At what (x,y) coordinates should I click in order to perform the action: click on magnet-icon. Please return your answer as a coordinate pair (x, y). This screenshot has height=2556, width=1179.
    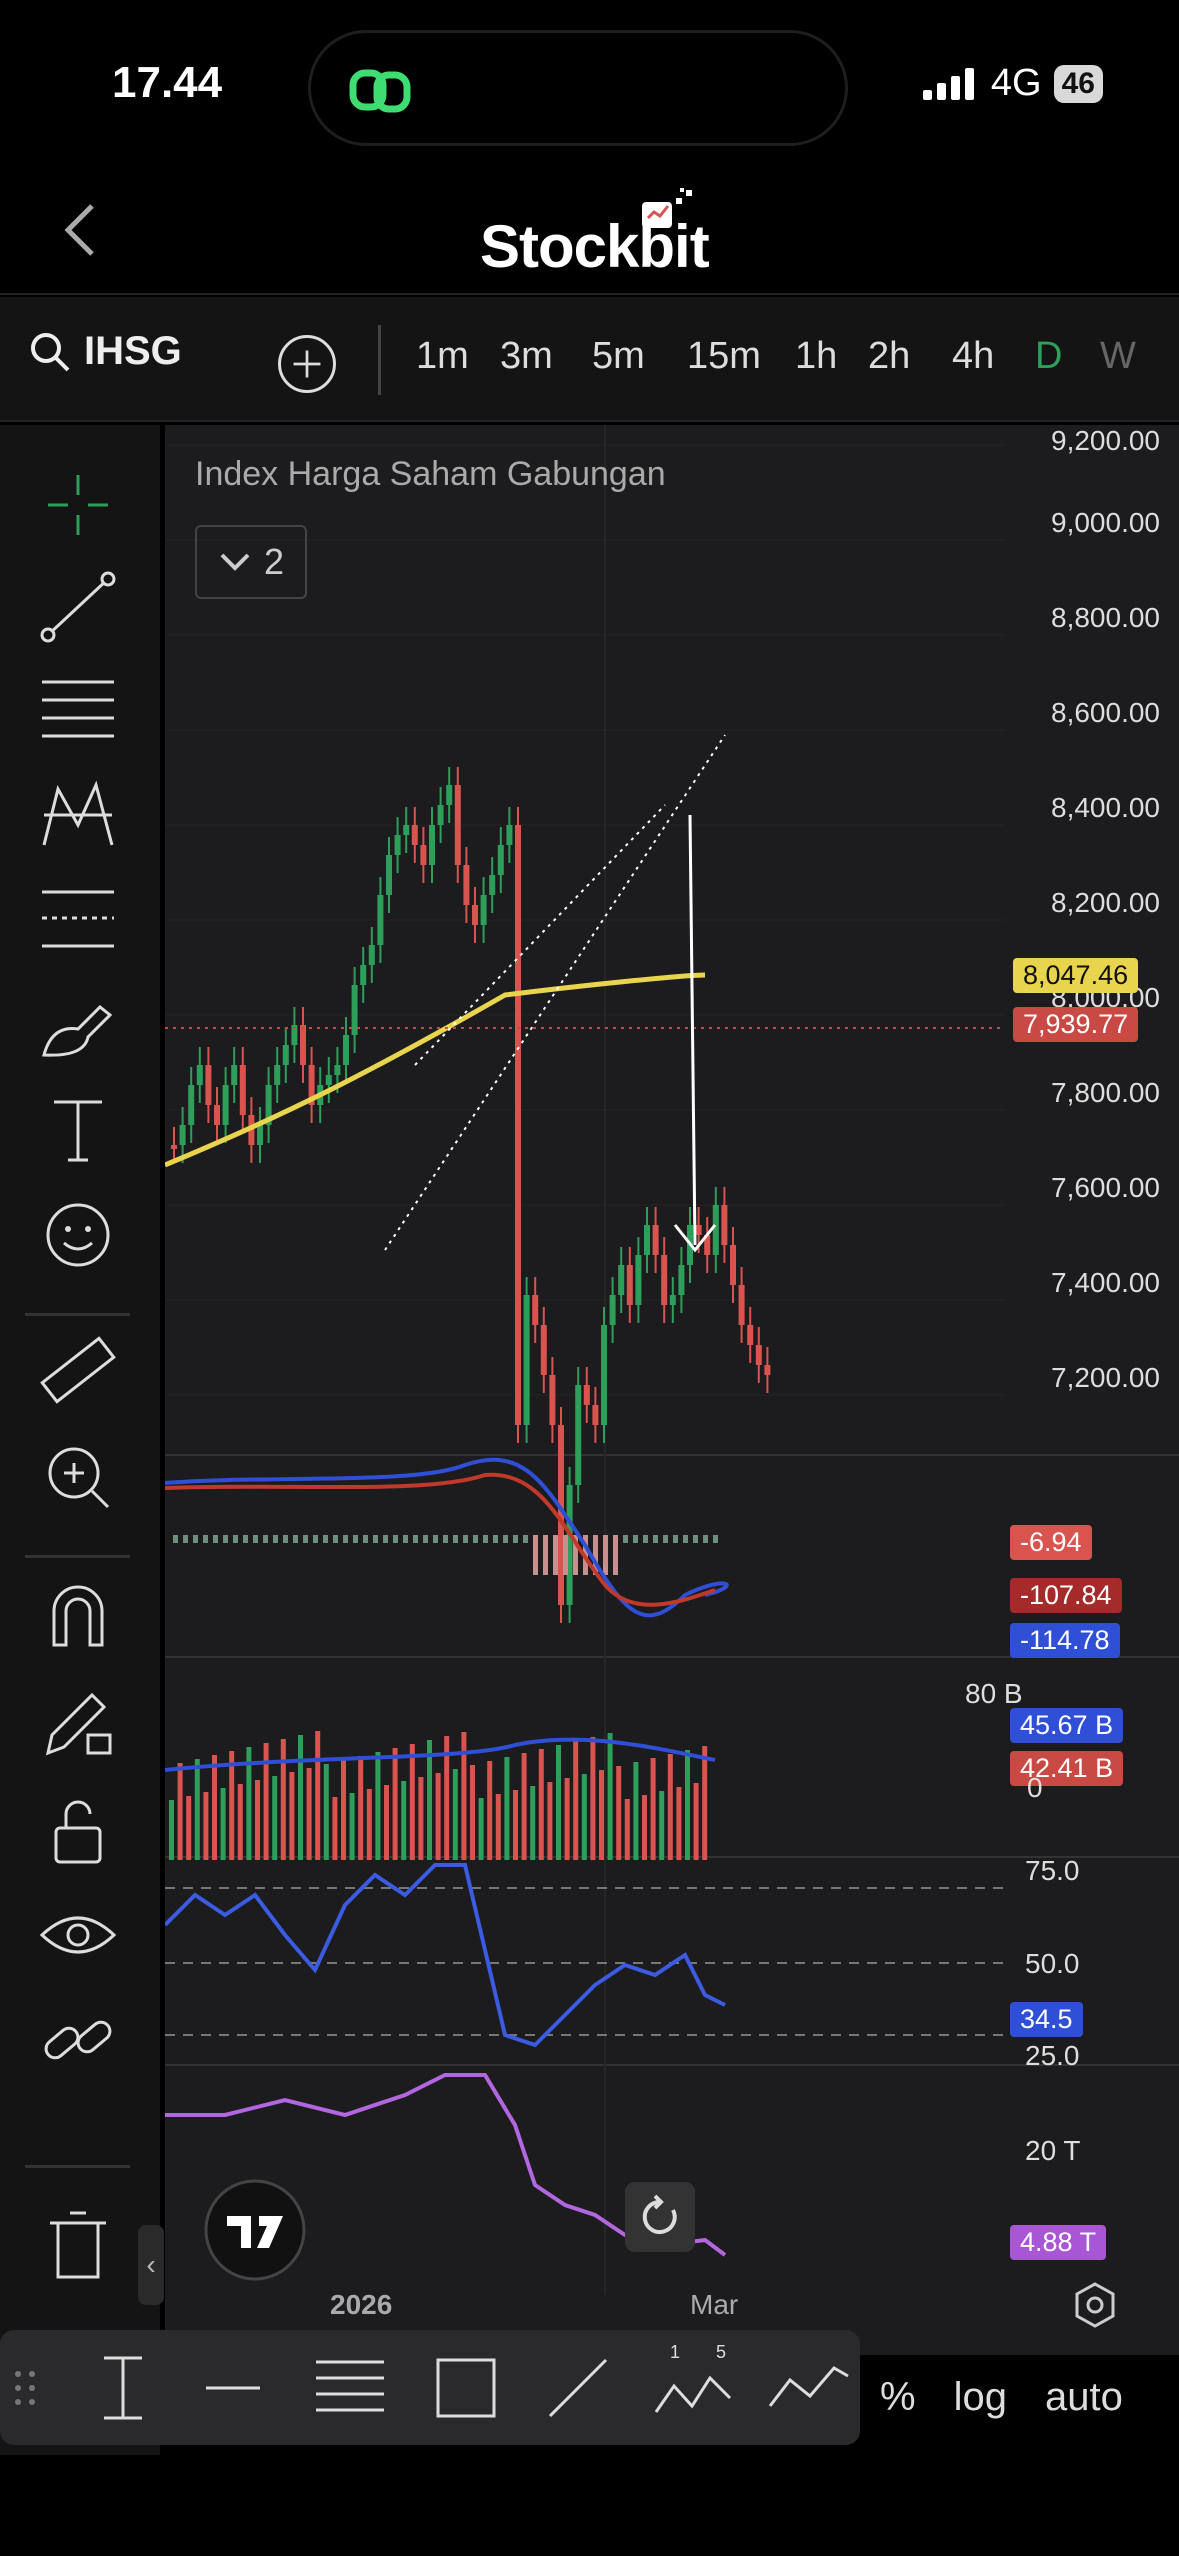
    Looking at the image, I should click on (78, 1615).